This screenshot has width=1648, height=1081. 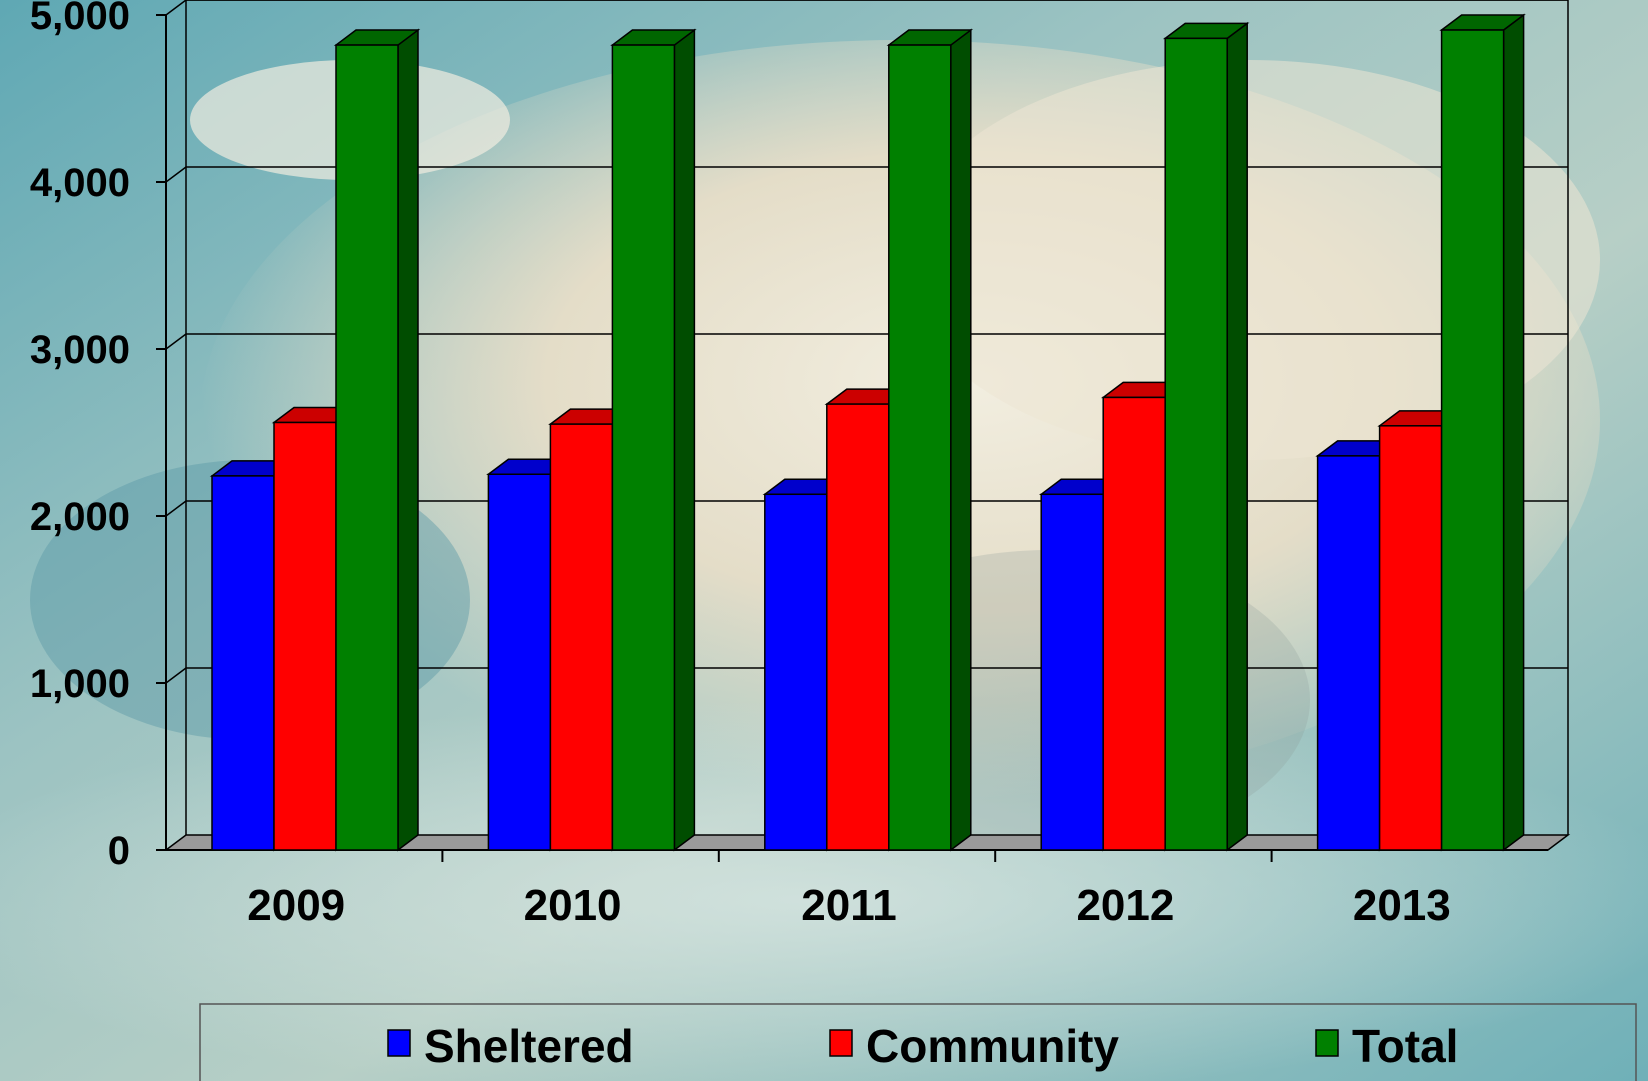 What do you see at coordinates (80, 183) in the screenshot?
I see `y-tick-label: 4,000` at bounding box center [80, 183].